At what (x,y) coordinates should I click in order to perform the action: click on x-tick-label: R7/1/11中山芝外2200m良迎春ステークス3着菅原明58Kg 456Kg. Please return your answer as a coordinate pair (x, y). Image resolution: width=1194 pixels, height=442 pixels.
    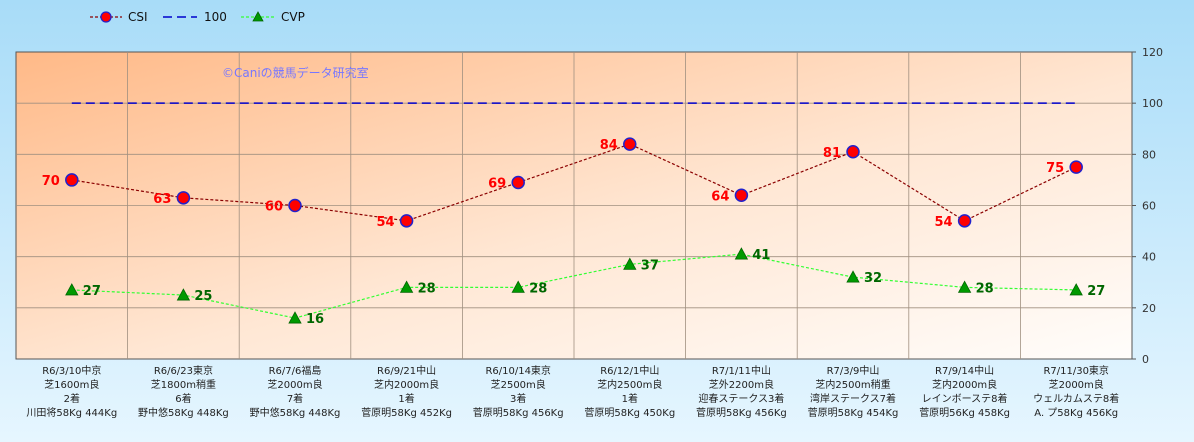
    Looking at the image, I should click on (741, 391).